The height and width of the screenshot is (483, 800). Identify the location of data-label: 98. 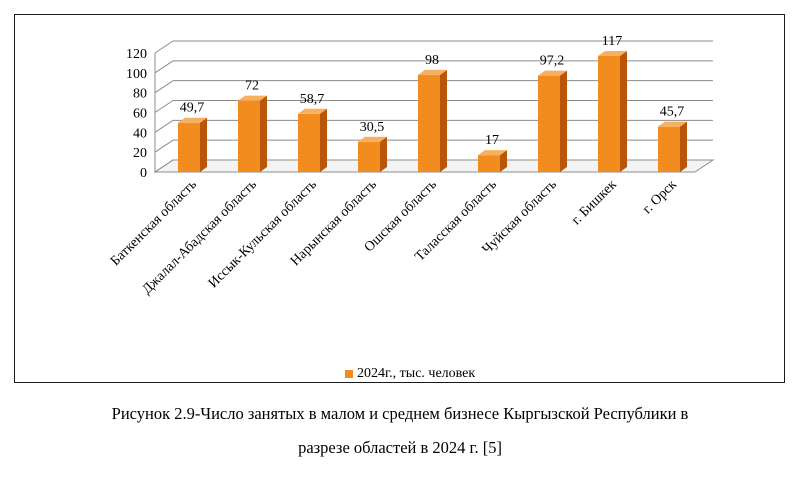
(432, 60).